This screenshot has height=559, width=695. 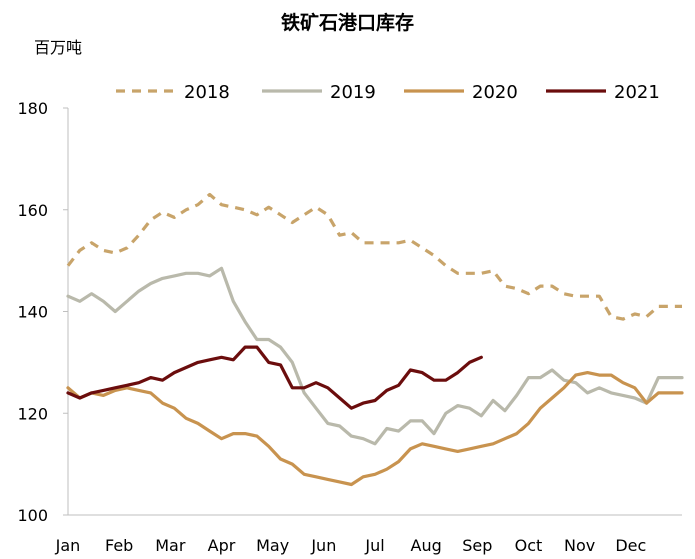 What do you see at coordinates (426, 545) in the screenshot?
I see `x-tick-label: Aug` at bounding box center [426, 545].